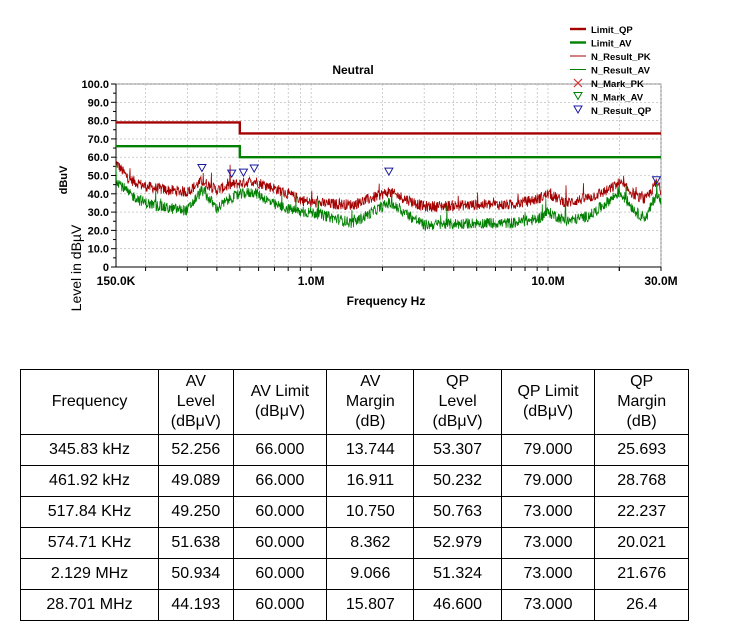  What do you see at coordinates (89, 574) in the screenshot?
I see `cell-frequency: 2.129 MHz` at bounding box center [89, 574].